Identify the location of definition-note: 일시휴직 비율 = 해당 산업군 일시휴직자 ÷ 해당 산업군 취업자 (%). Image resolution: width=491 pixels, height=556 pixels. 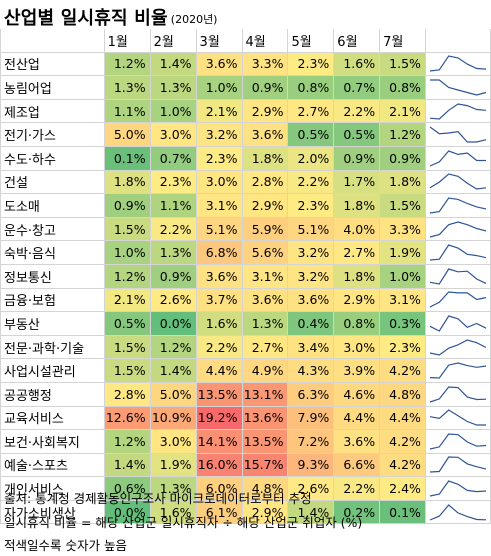
(183, 522).